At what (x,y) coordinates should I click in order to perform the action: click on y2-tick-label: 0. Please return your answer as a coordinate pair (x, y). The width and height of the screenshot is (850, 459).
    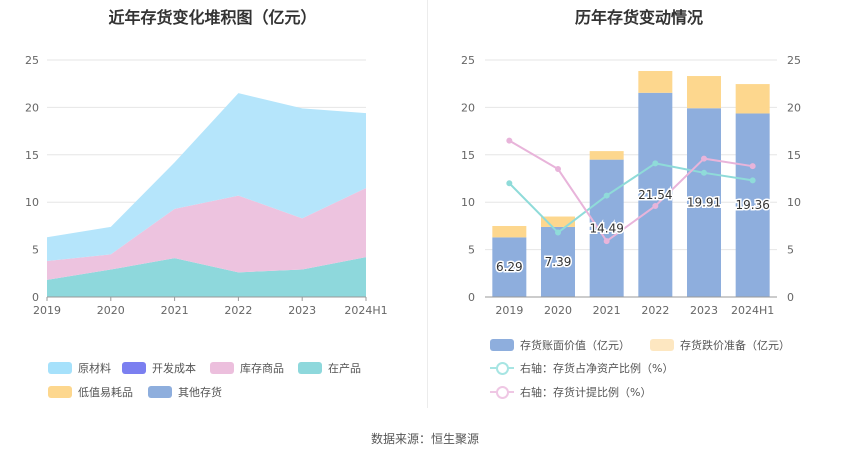
    Looking at the image, I should click on (790, 297).